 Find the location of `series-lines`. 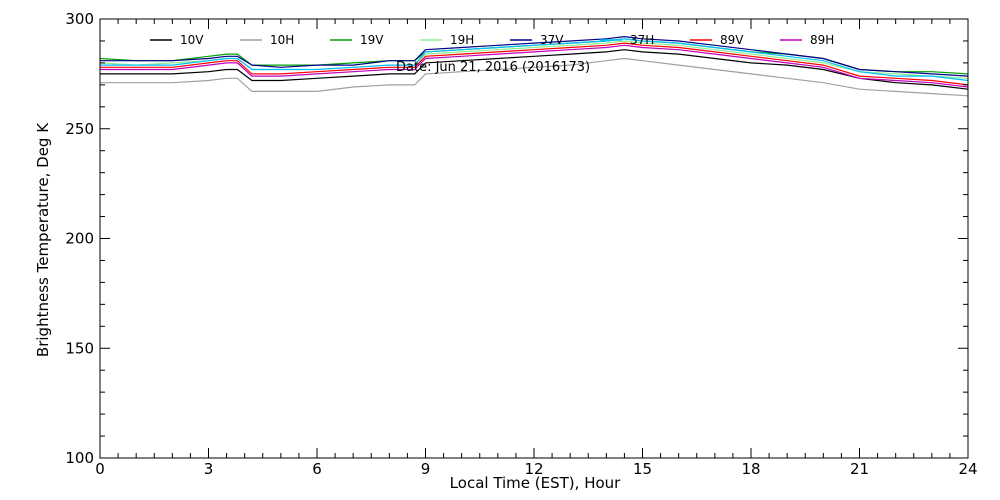

series-lines is located at coordinates (534, 66).